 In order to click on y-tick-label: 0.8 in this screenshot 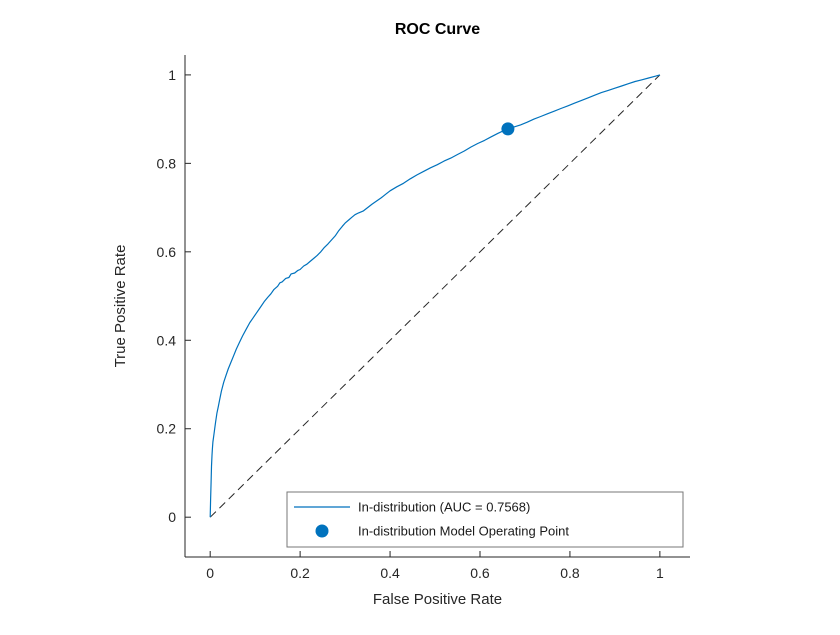, I will do `click(167, 163)`.